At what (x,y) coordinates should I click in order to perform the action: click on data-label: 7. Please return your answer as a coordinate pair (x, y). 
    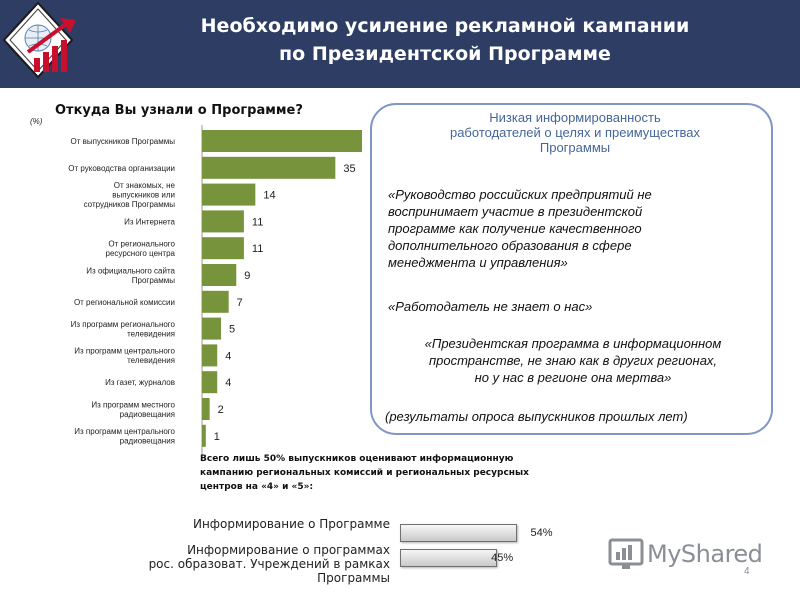
    Looking at the image, I should click on (240, 303).